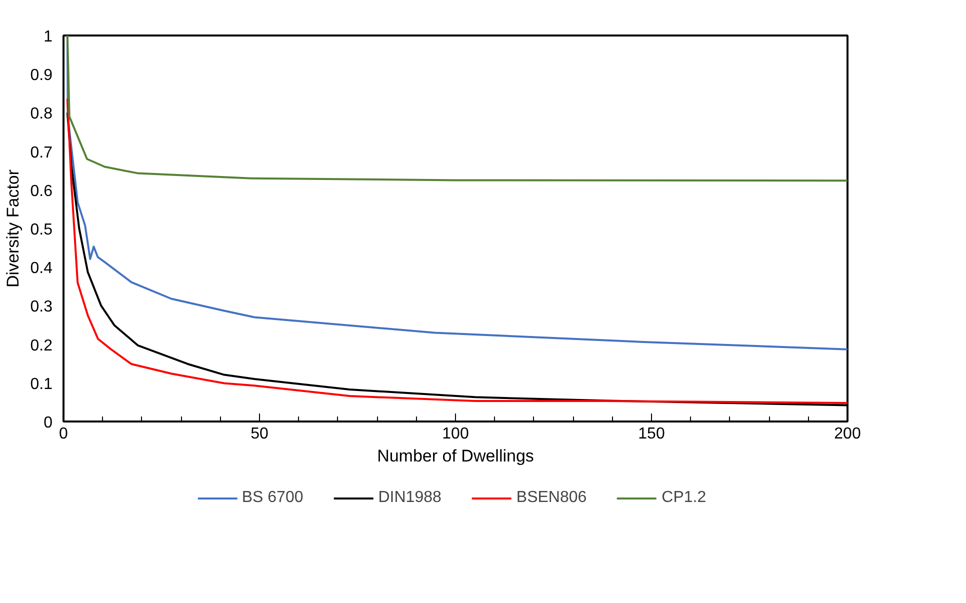 This screenshot has height=603, width=966. Describe the element at coordinates (41, 75) in the screenshot. I see `y-tick-label: 0.9` at that location.